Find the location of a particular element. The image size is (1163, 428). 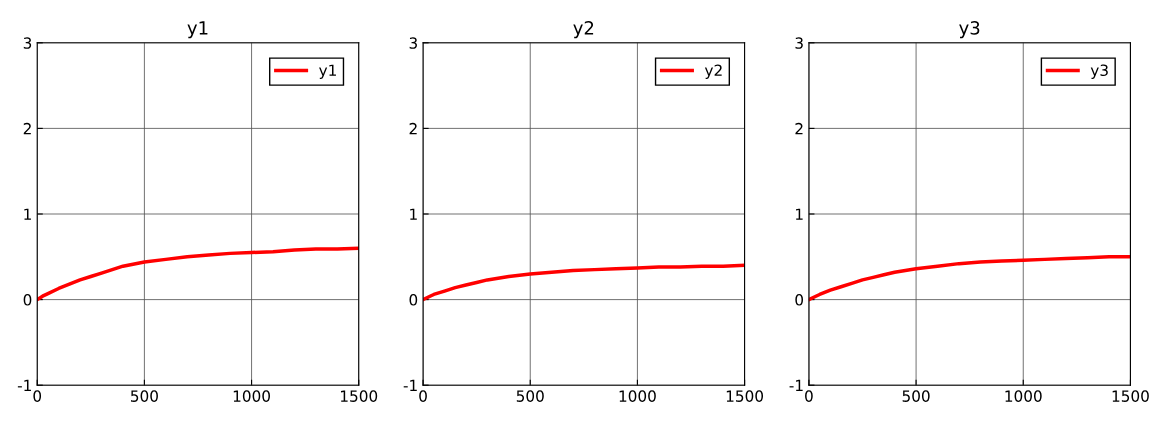

chart-title: y3 is located at coordinates (969, 30).